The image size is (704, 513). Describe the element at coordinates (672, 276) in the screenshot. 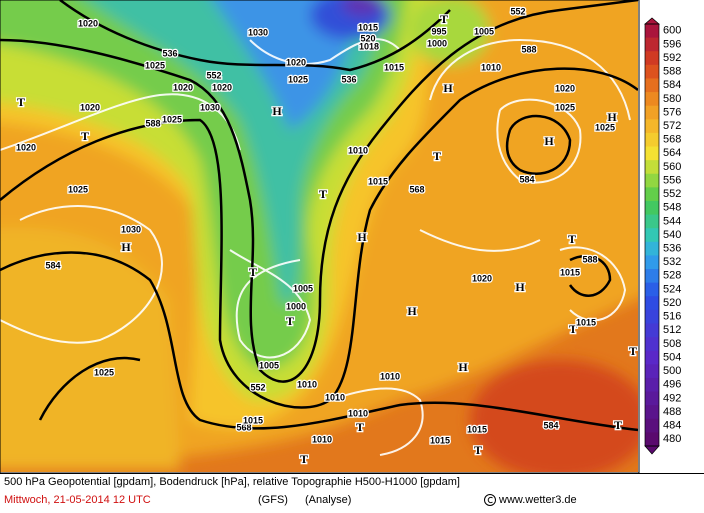

I see `legend-label: 528` at that location.